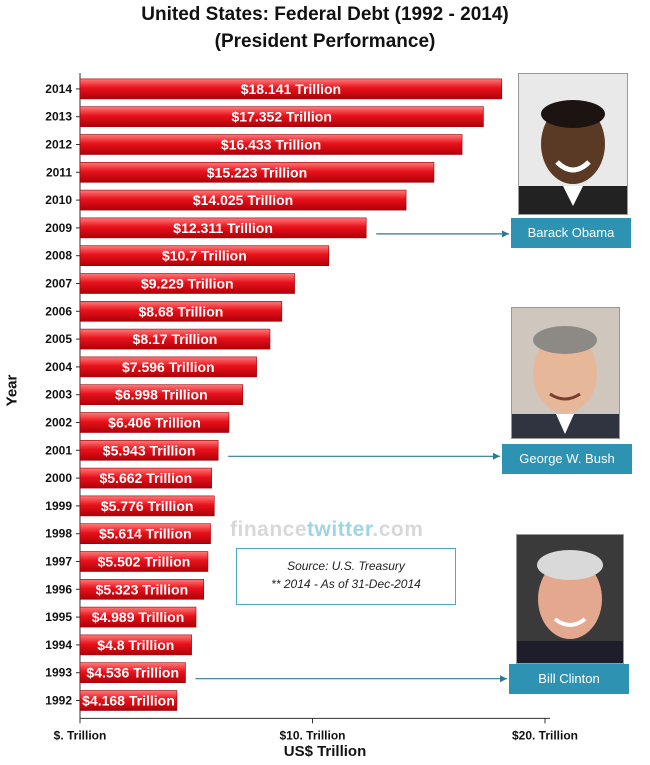 This screenshot has width=650, height=765. What do you see at coordinates (570, 599) in the screenshot?
I see `clinton-photo` at bounding box center [570, 599].